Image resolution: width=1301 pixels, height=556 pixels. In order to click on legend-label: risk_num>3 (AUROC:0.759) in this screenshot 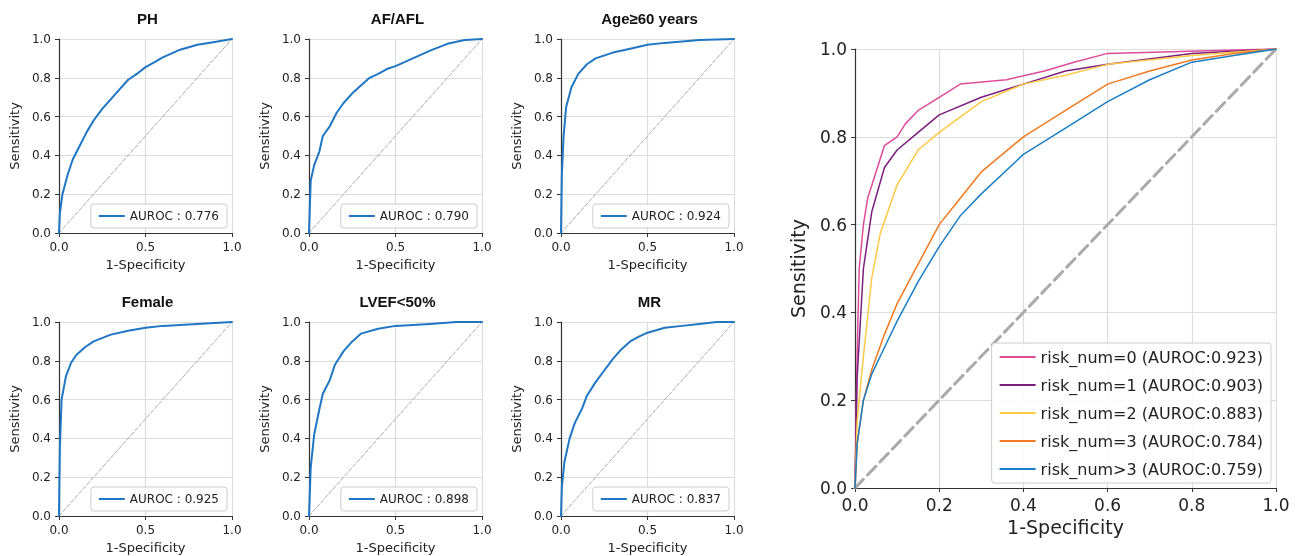, I will do `click(1152, 469)`.